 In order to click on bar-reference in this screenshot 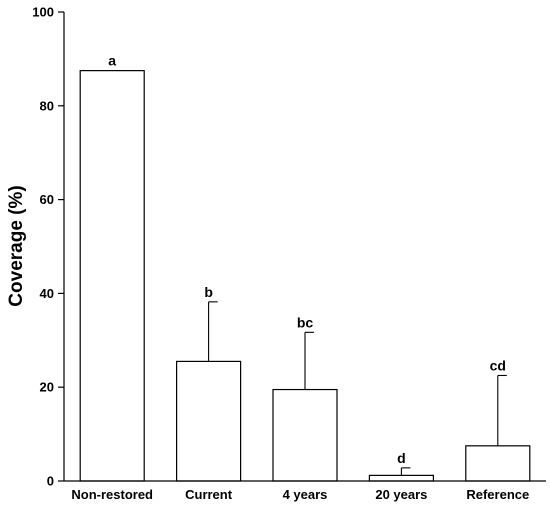, I will do `click(498, 463)`.